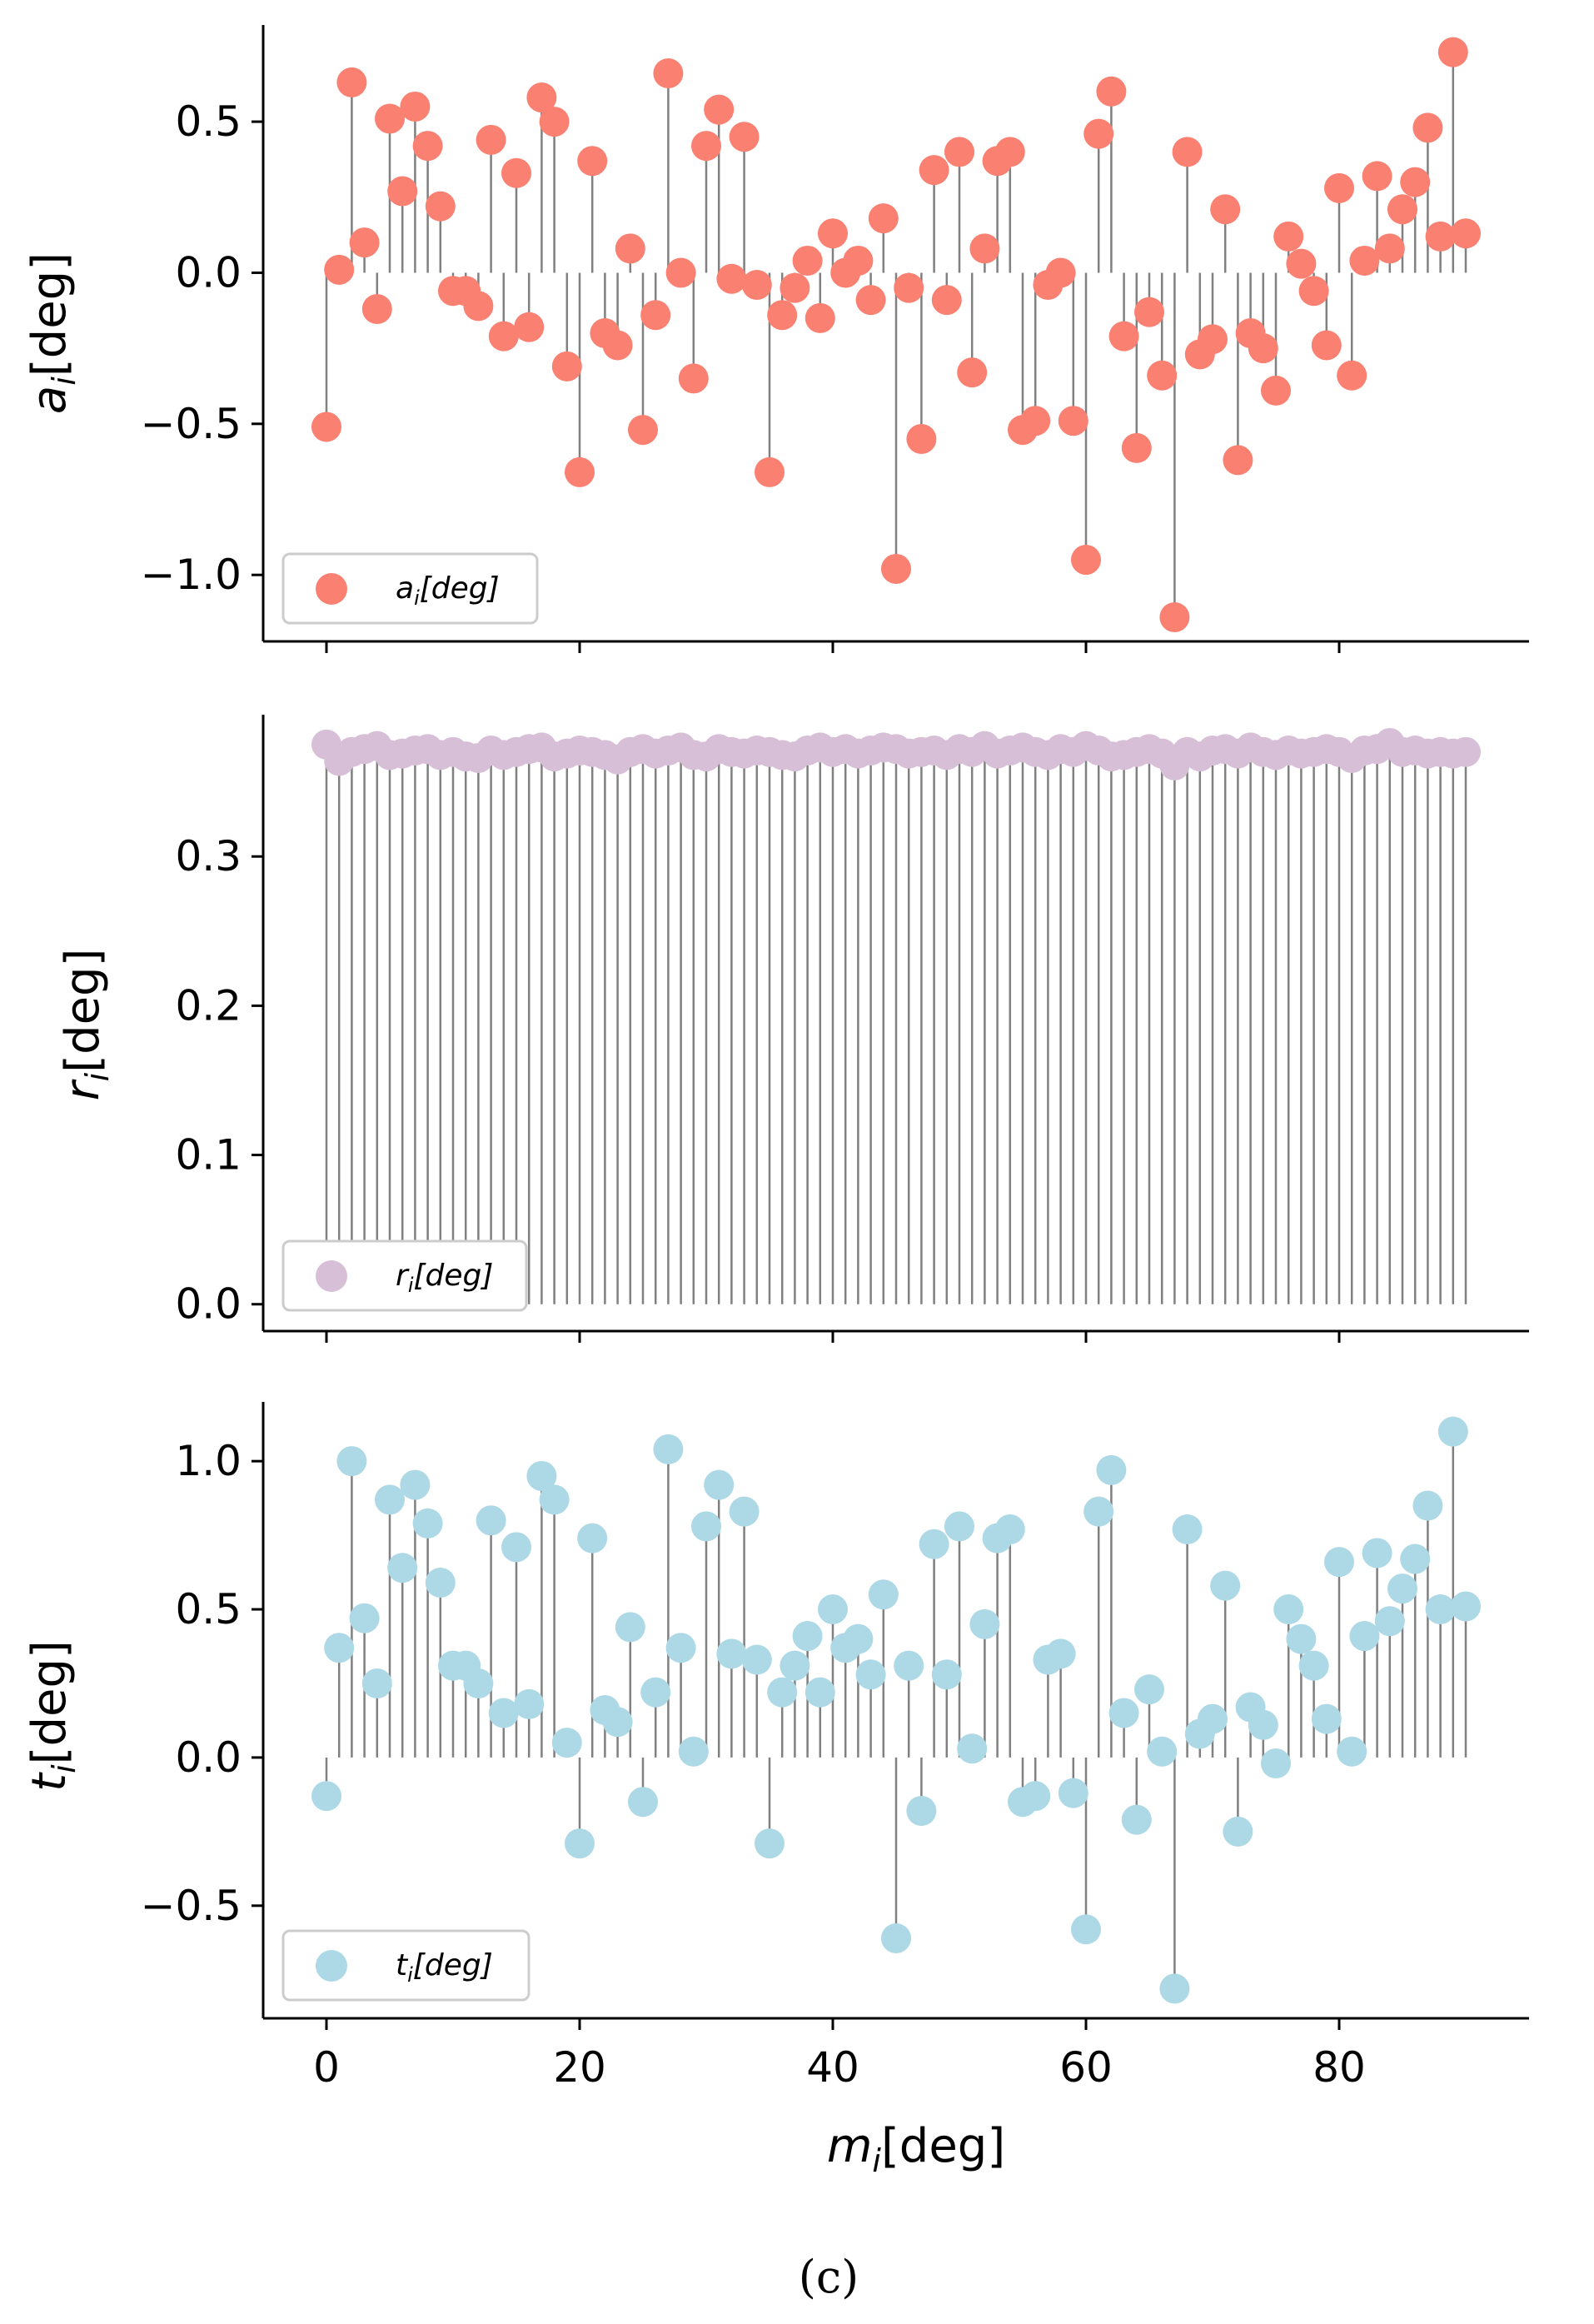  What do you see at coordinates (833, 647) in the screenshot?
I see `panel-top-xticks` at bounding box center [833, 647].